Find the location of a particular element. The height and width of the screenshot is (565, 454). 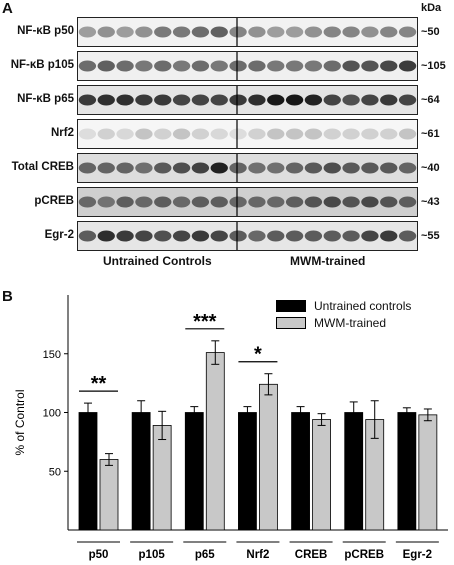

blot-row-kda: ~105 is located at coordinates (433, 66).